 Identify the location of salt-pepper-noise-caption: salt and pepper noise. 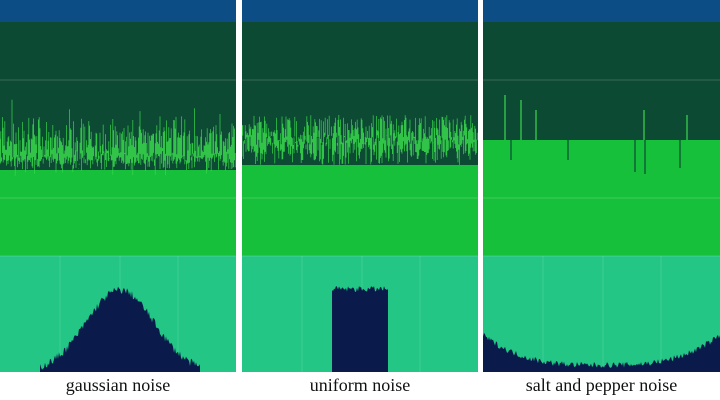
(601, 385).